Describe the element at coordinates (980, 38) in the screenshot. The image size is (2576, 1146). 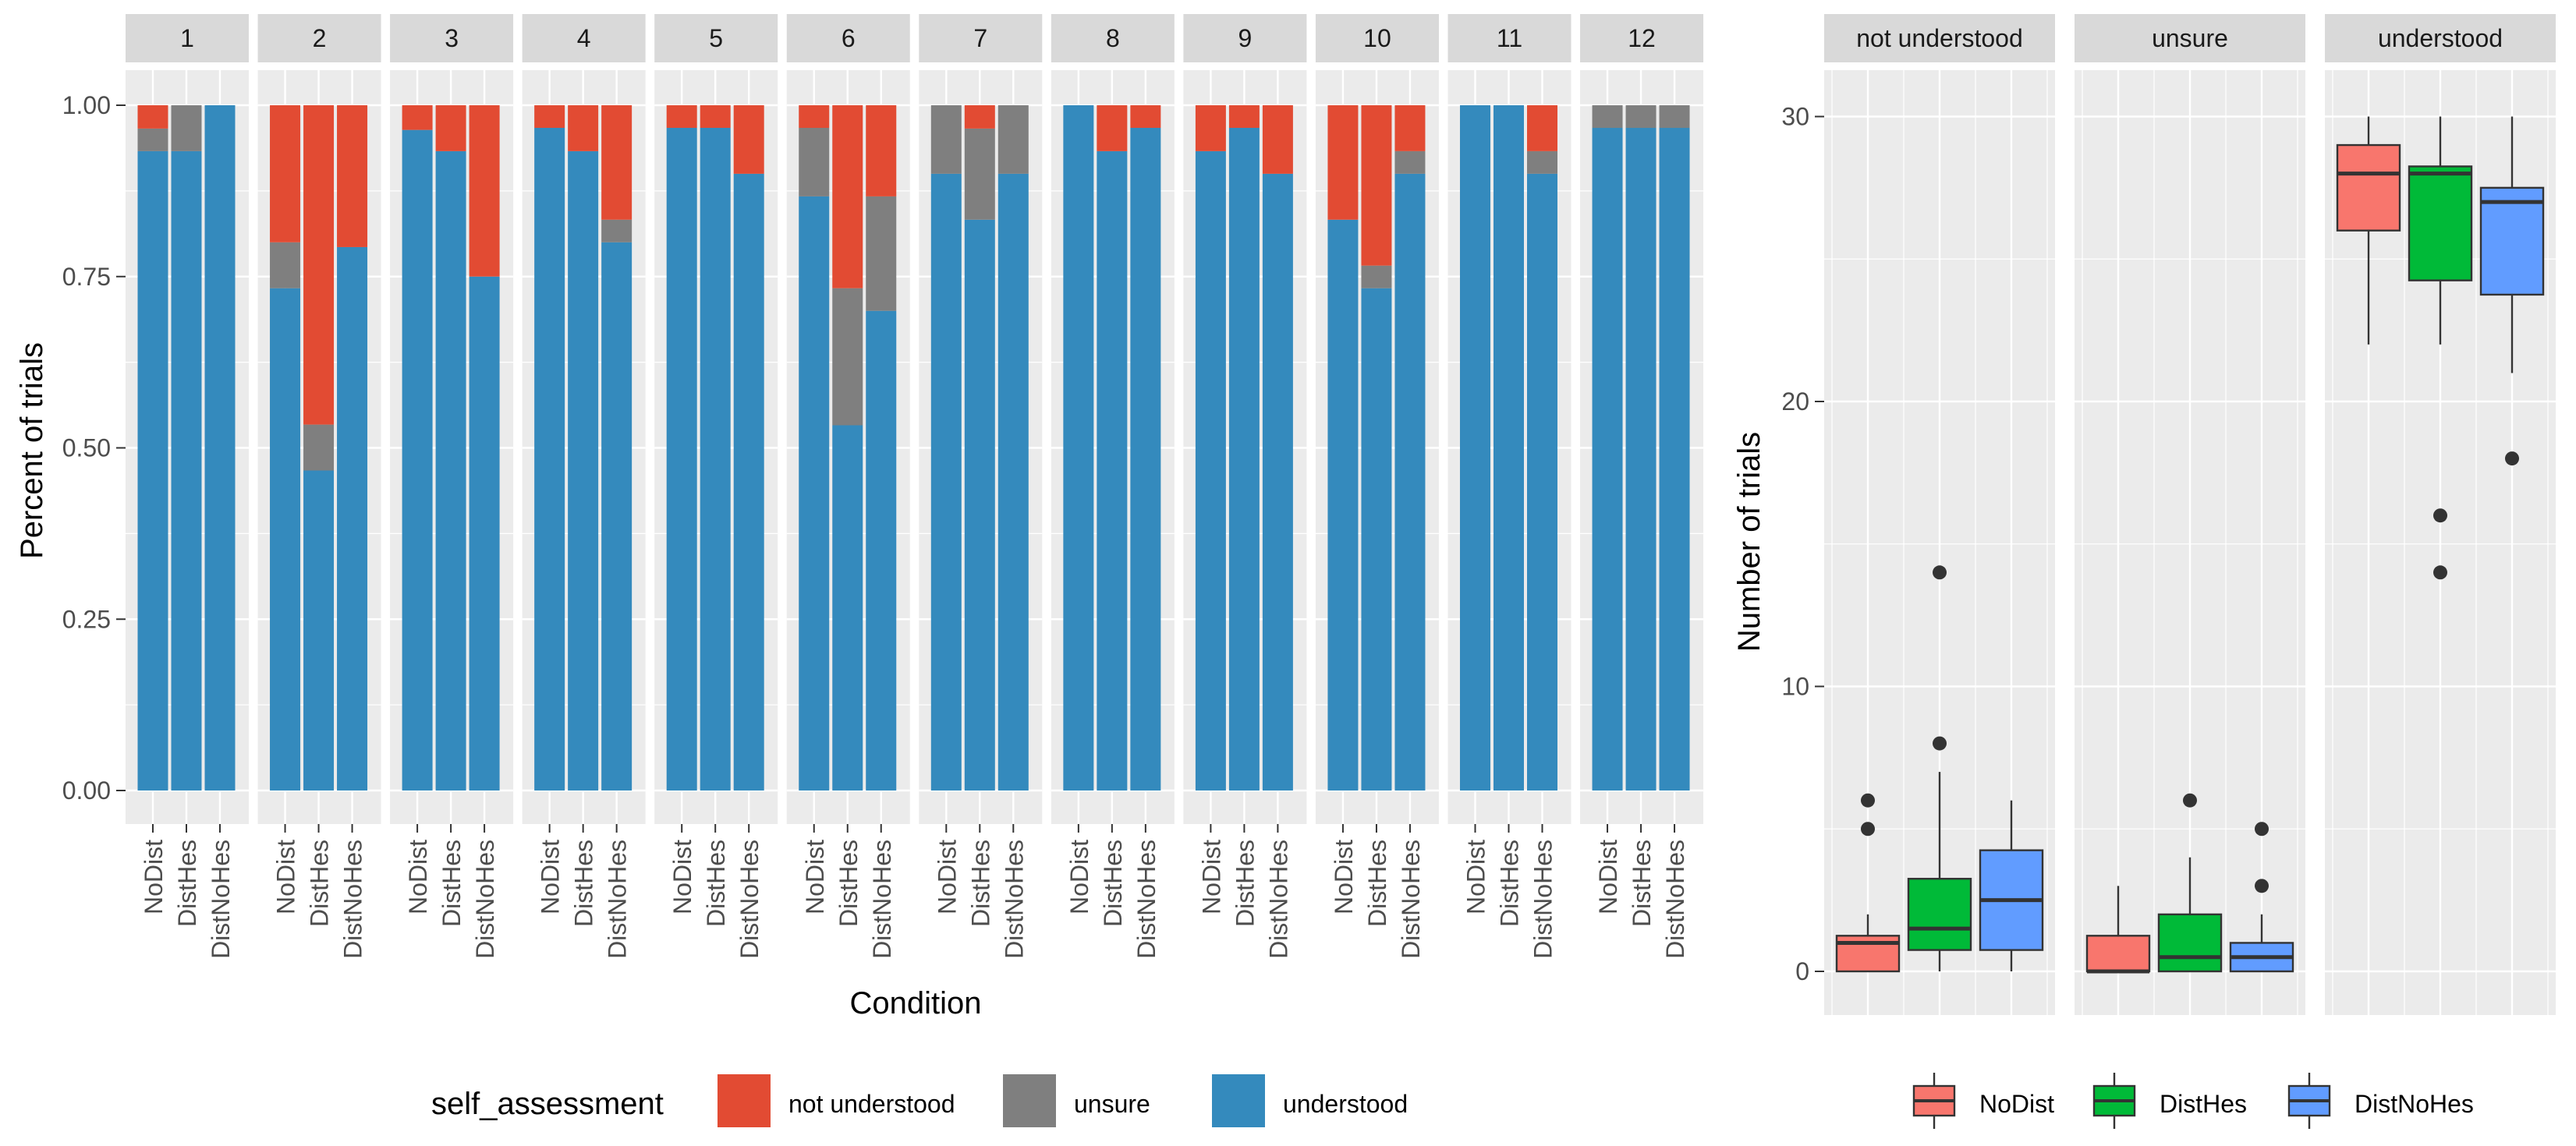
I see `facet-strip-label: 7` at that location.